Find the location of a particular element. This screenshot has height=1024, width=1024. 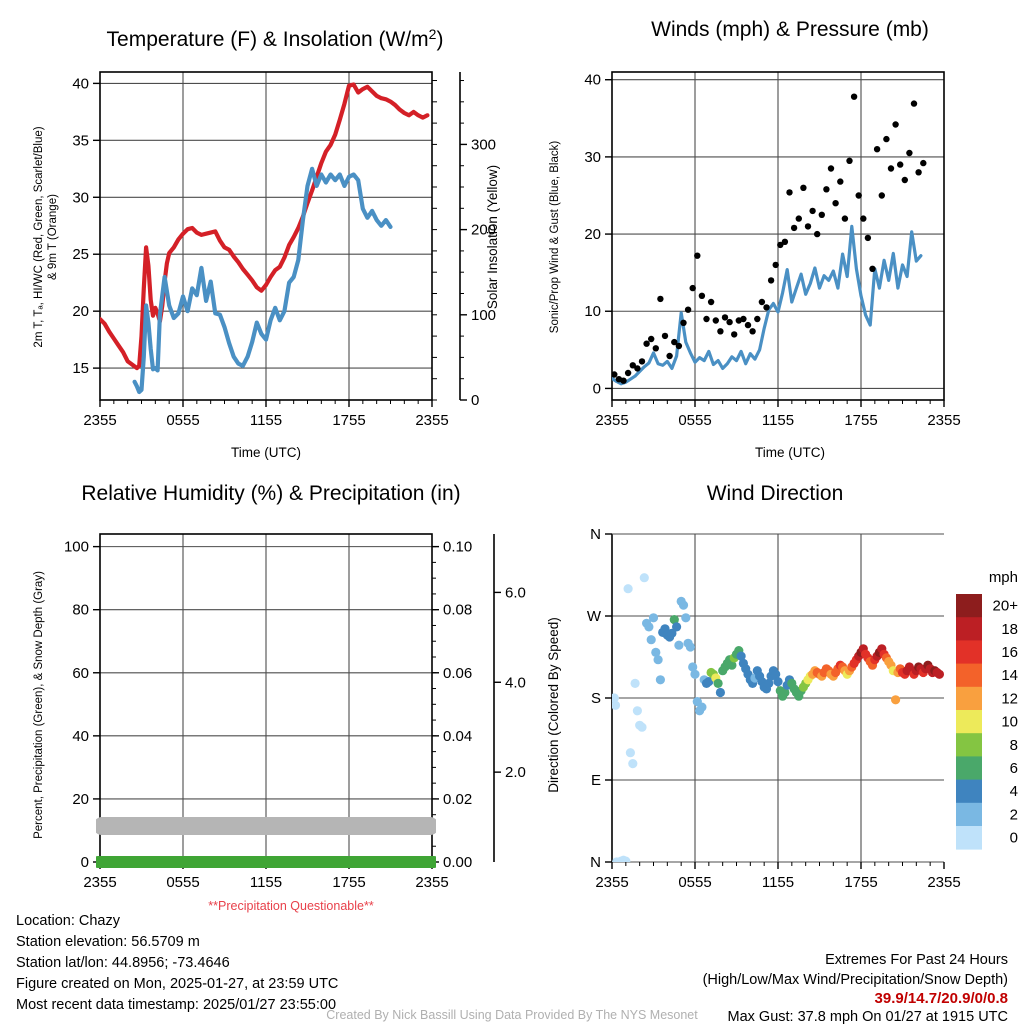

temperature-xtick-label: 1155 is located at coordinates (266, 420).